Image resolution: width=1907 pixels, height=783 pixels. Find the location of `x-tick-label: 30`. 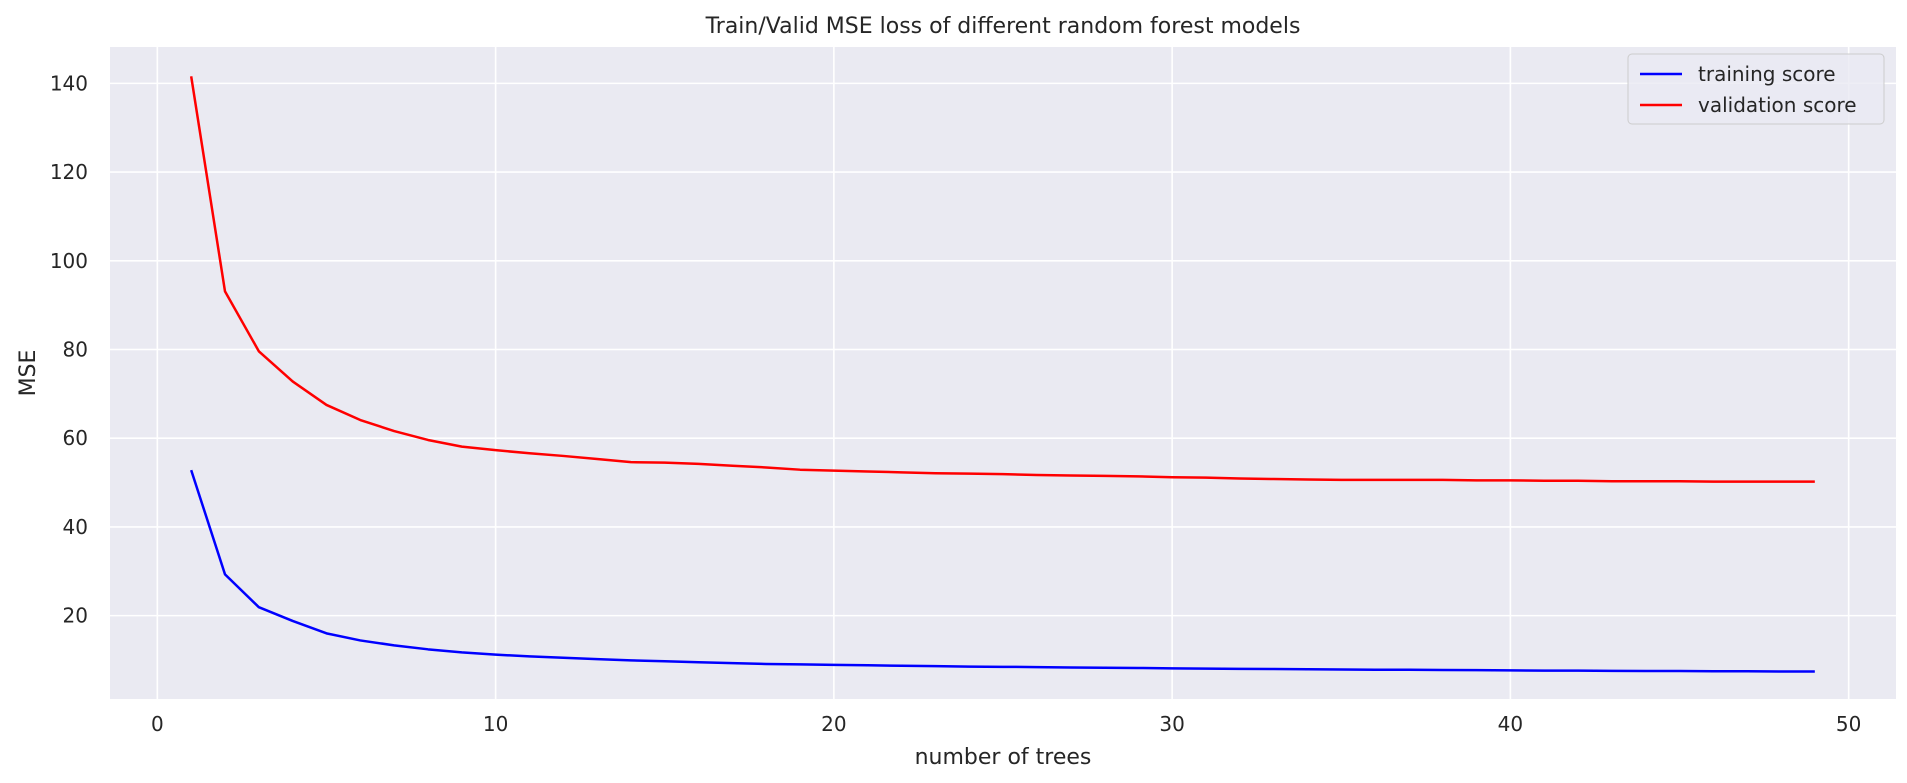

x-tick-label: 30 is located at coordinates (1171, 724).